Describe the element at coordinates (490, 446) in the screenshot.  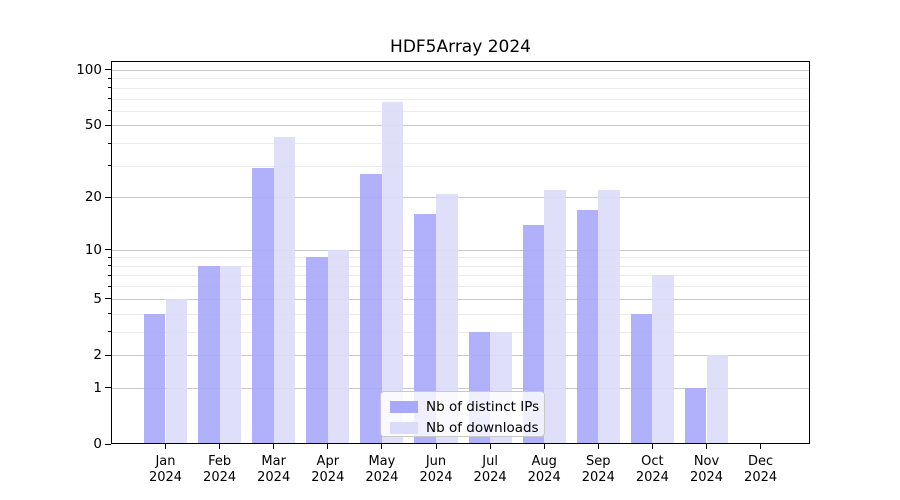
I see `x-tick-jul` at that location.